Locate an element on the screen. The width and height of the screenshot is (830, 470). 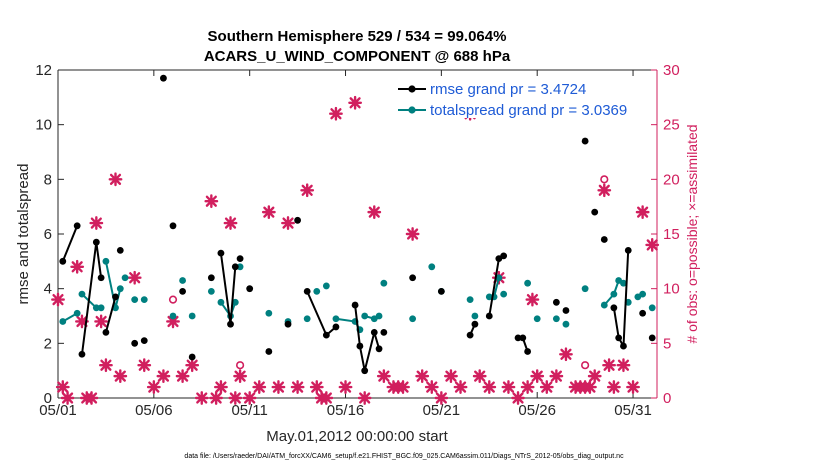
y-right-tick-label: 10 is located at coordinates (671, 289).